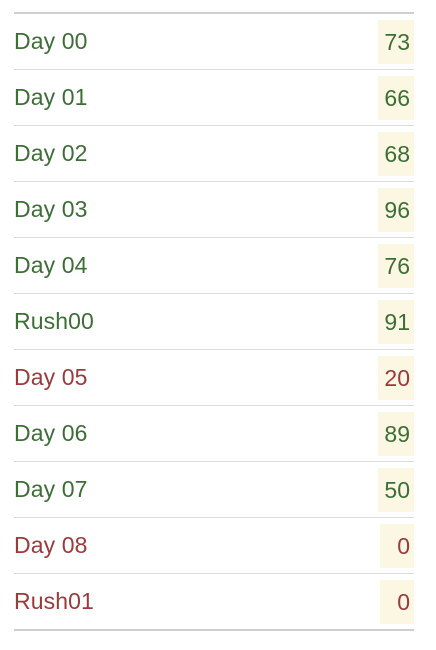 The width and height of the screenshot is (436, 650). Describe the element at coordinates (396, 153) in the screenshot. I see `project-score: 68` at that location.